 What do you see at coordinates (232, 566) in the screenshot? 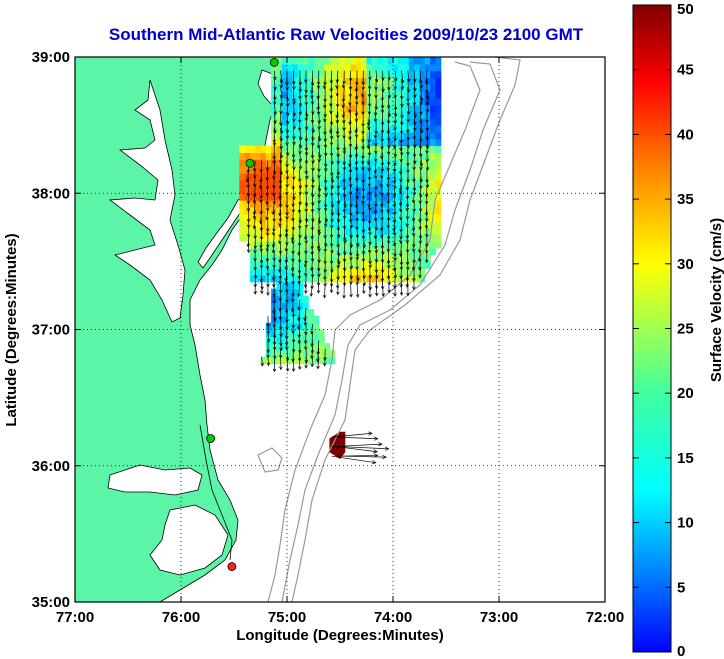
I see `radar-station-marker` at bounding box center [232, 566].